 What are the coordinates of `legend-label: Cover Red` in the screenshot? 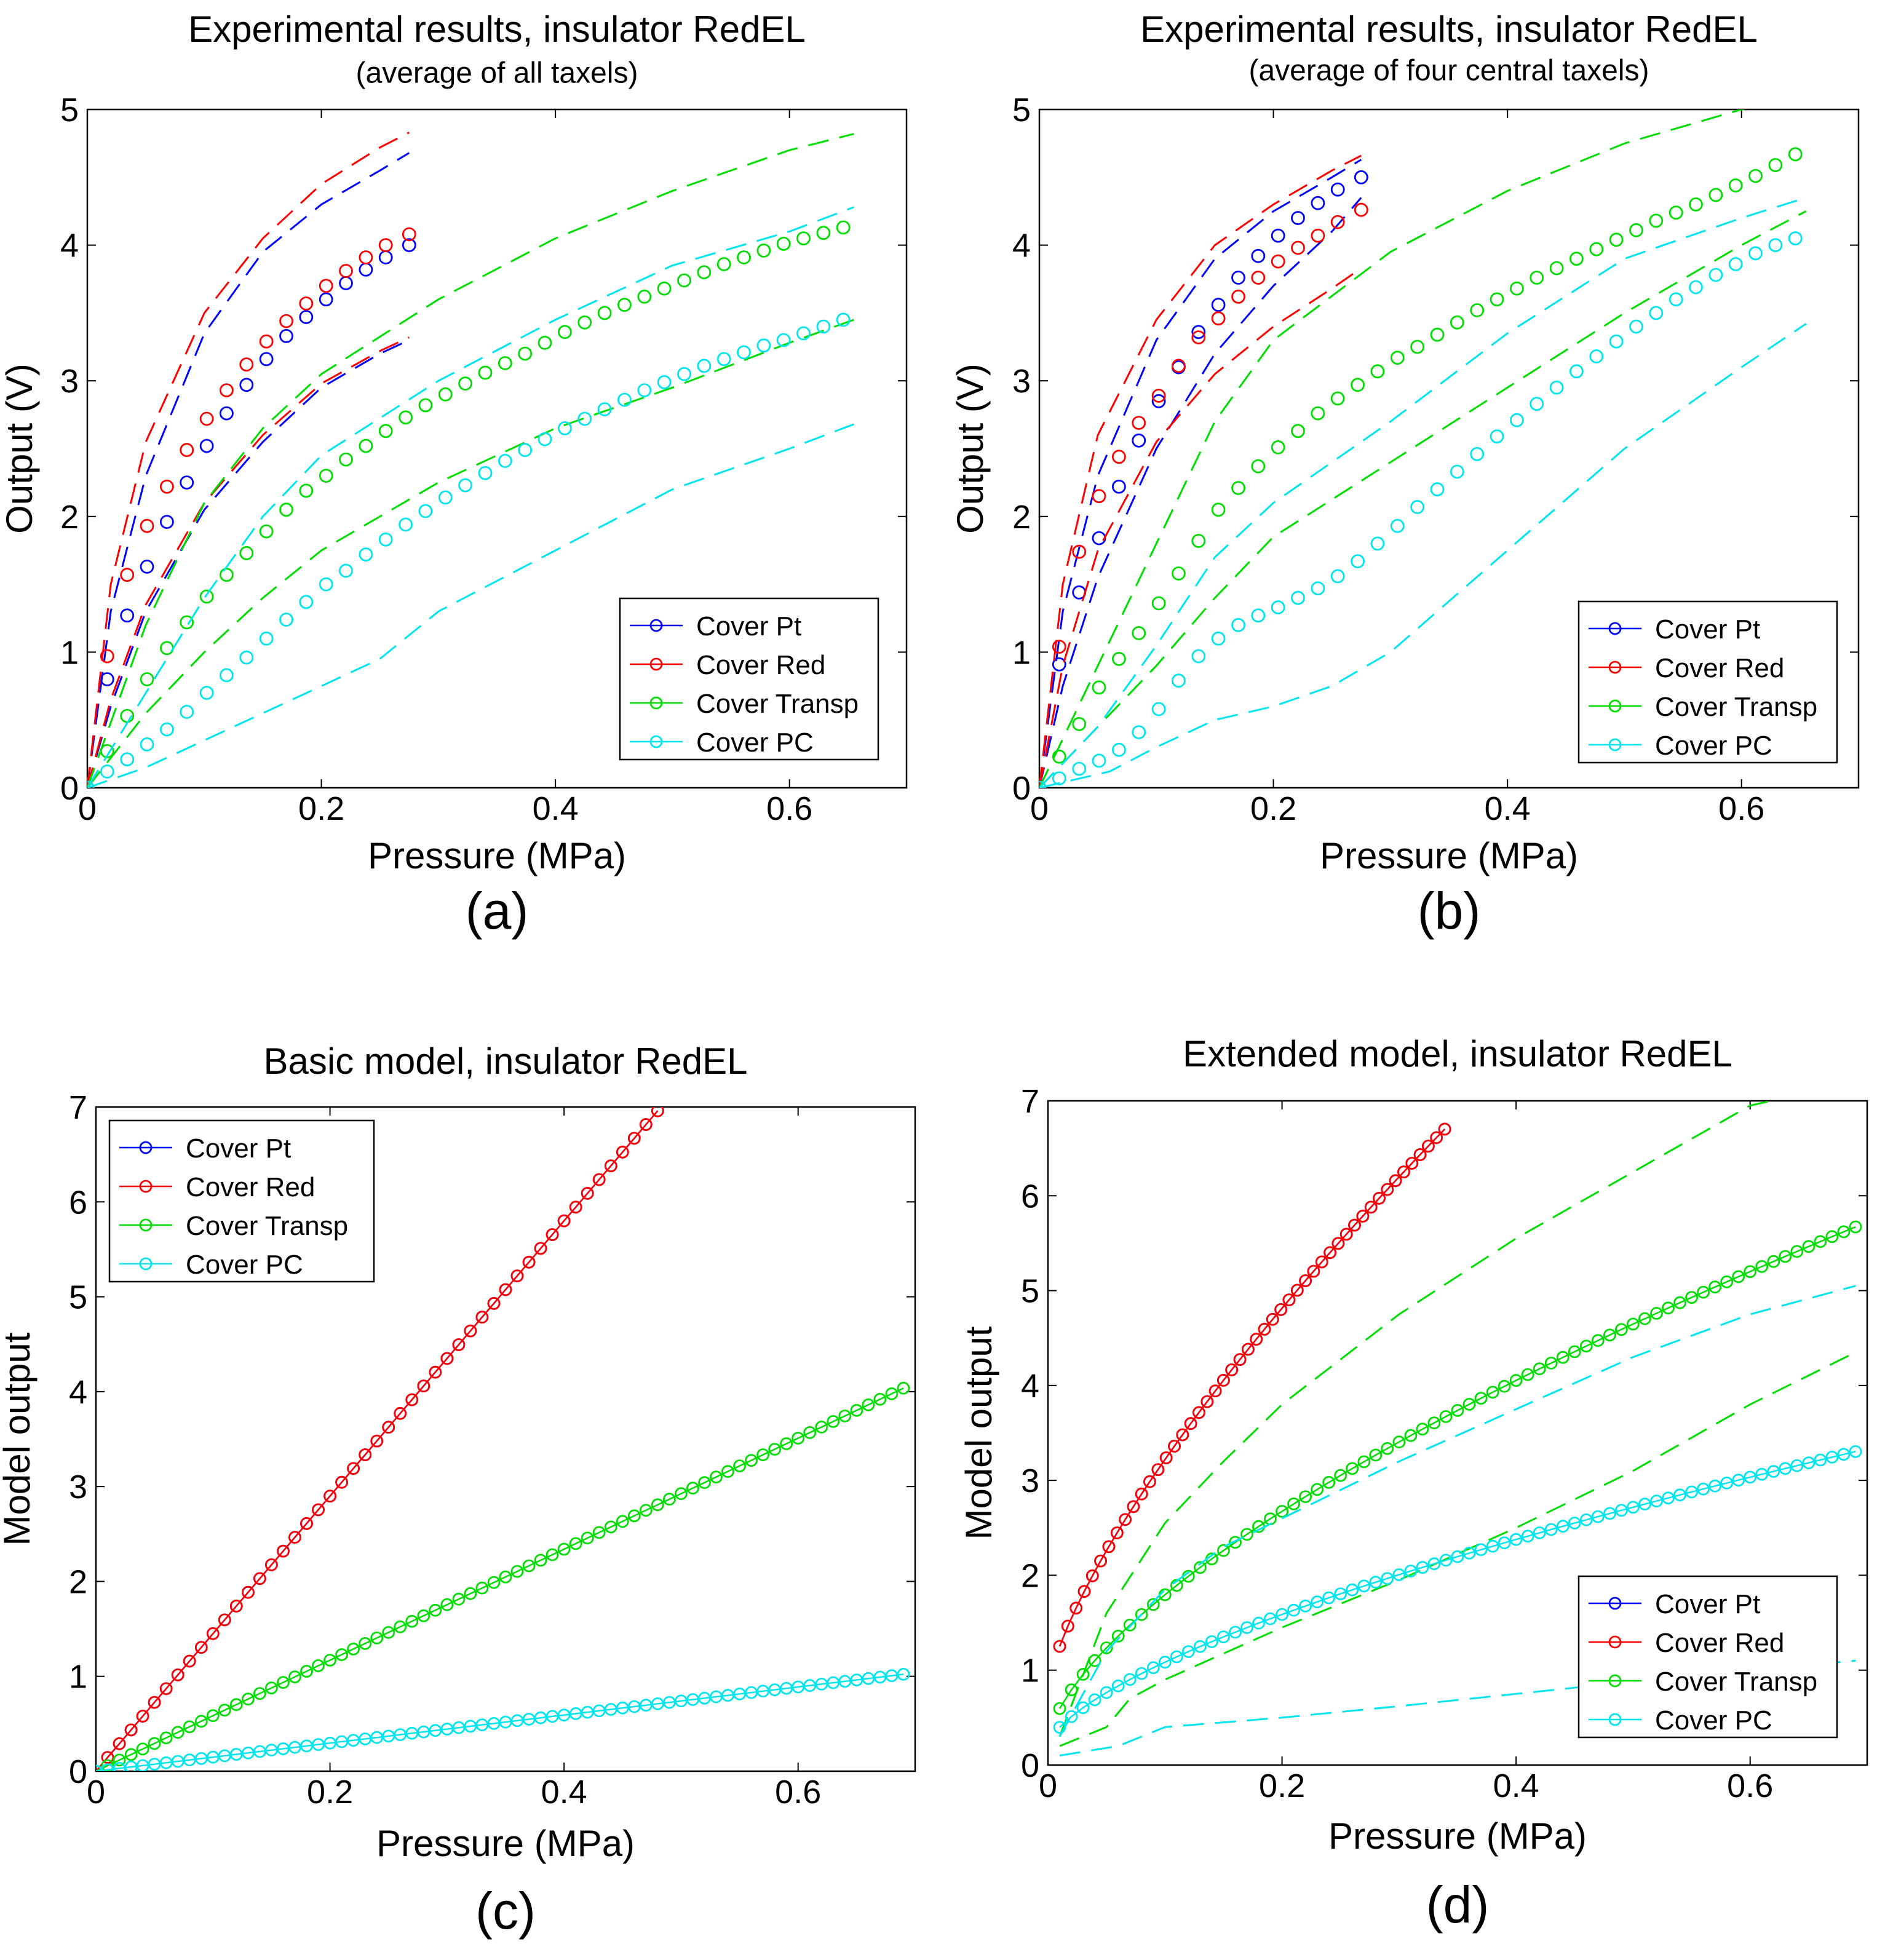 It's located at (250, 1187).